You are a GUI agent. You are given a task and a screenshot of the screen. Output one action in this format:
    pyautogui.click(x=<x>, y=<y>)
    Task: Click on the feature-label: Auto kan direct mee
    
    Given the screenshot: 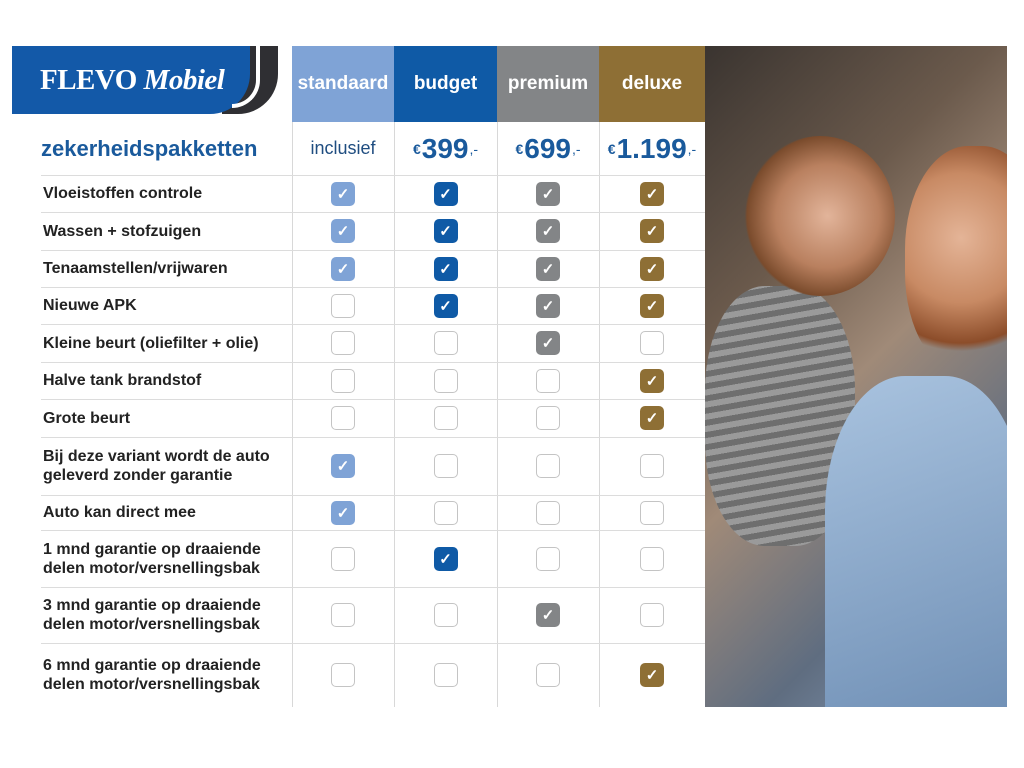 What is the action you would take?
    pyautogui.click(x=119, y=512)
    